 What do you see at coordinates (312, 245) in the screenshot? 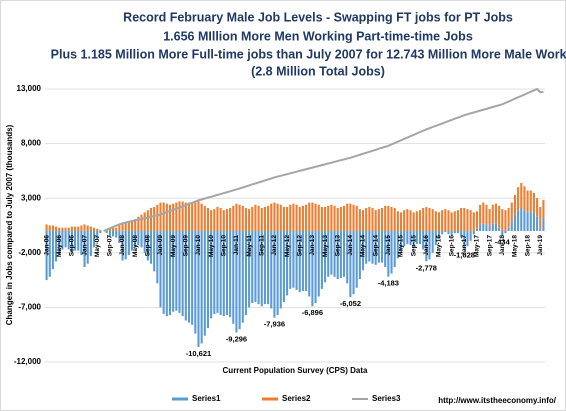
I see `x-tick-label: Jan-13` at bounding box center [312, 245].